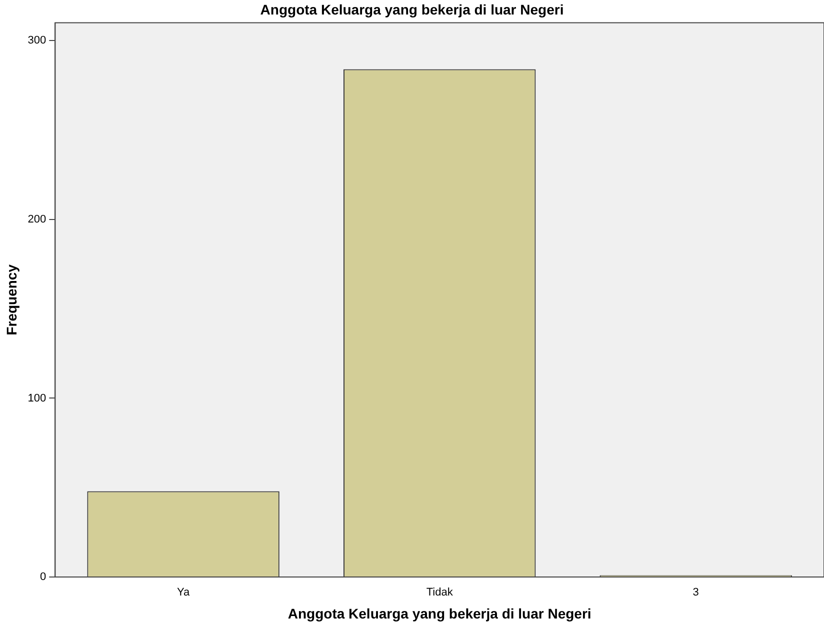 This screenshot has width=824, height=627. What do you see at coordinates (37, 219) in the screenshot?
I see `y-tick-label: 200` at bounding box center [37, 219].